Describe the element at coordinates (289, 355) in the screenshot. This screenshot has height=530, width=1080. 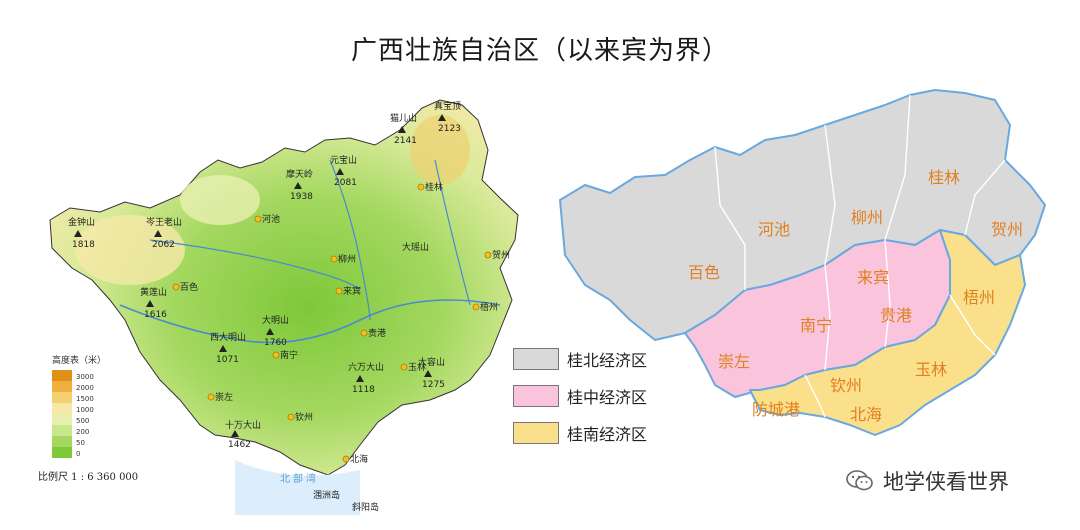
I see `topo-city-nanning: 南宁` at that location.